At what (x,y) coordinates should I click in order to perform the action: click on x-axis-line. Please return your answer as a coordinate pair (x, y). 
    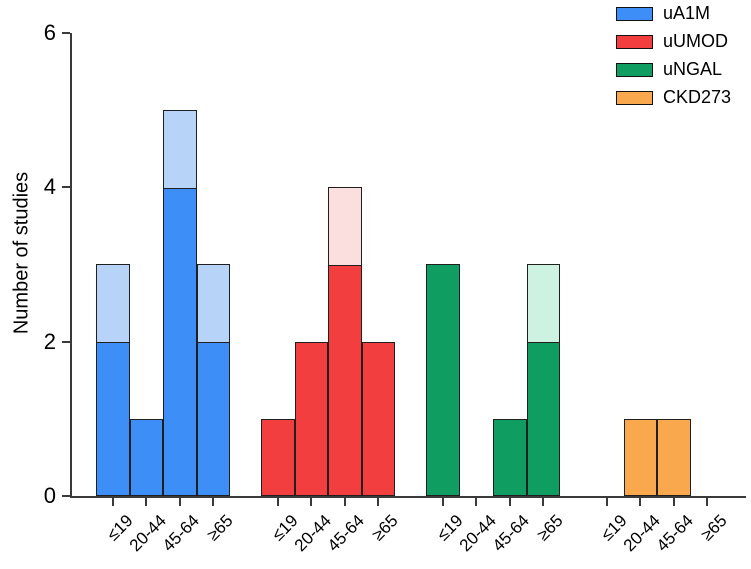
    Looking at the image, I should click on (408, 497).